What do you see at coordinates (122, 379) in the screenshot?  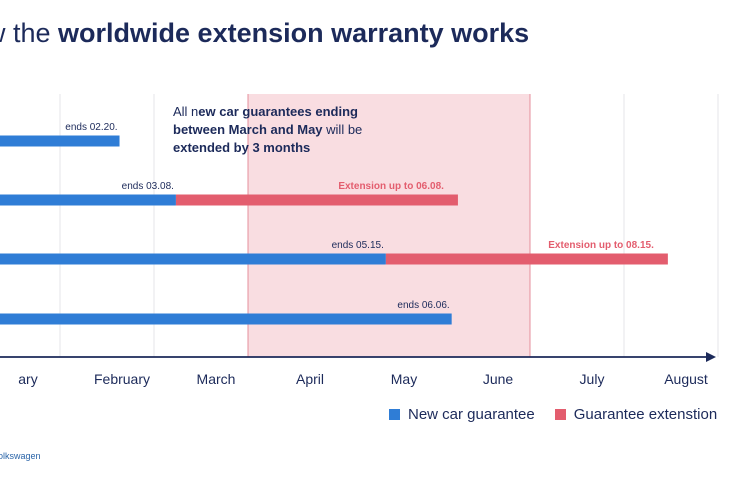 I see `x-tick-label: February` at bounding box center [122, 379].